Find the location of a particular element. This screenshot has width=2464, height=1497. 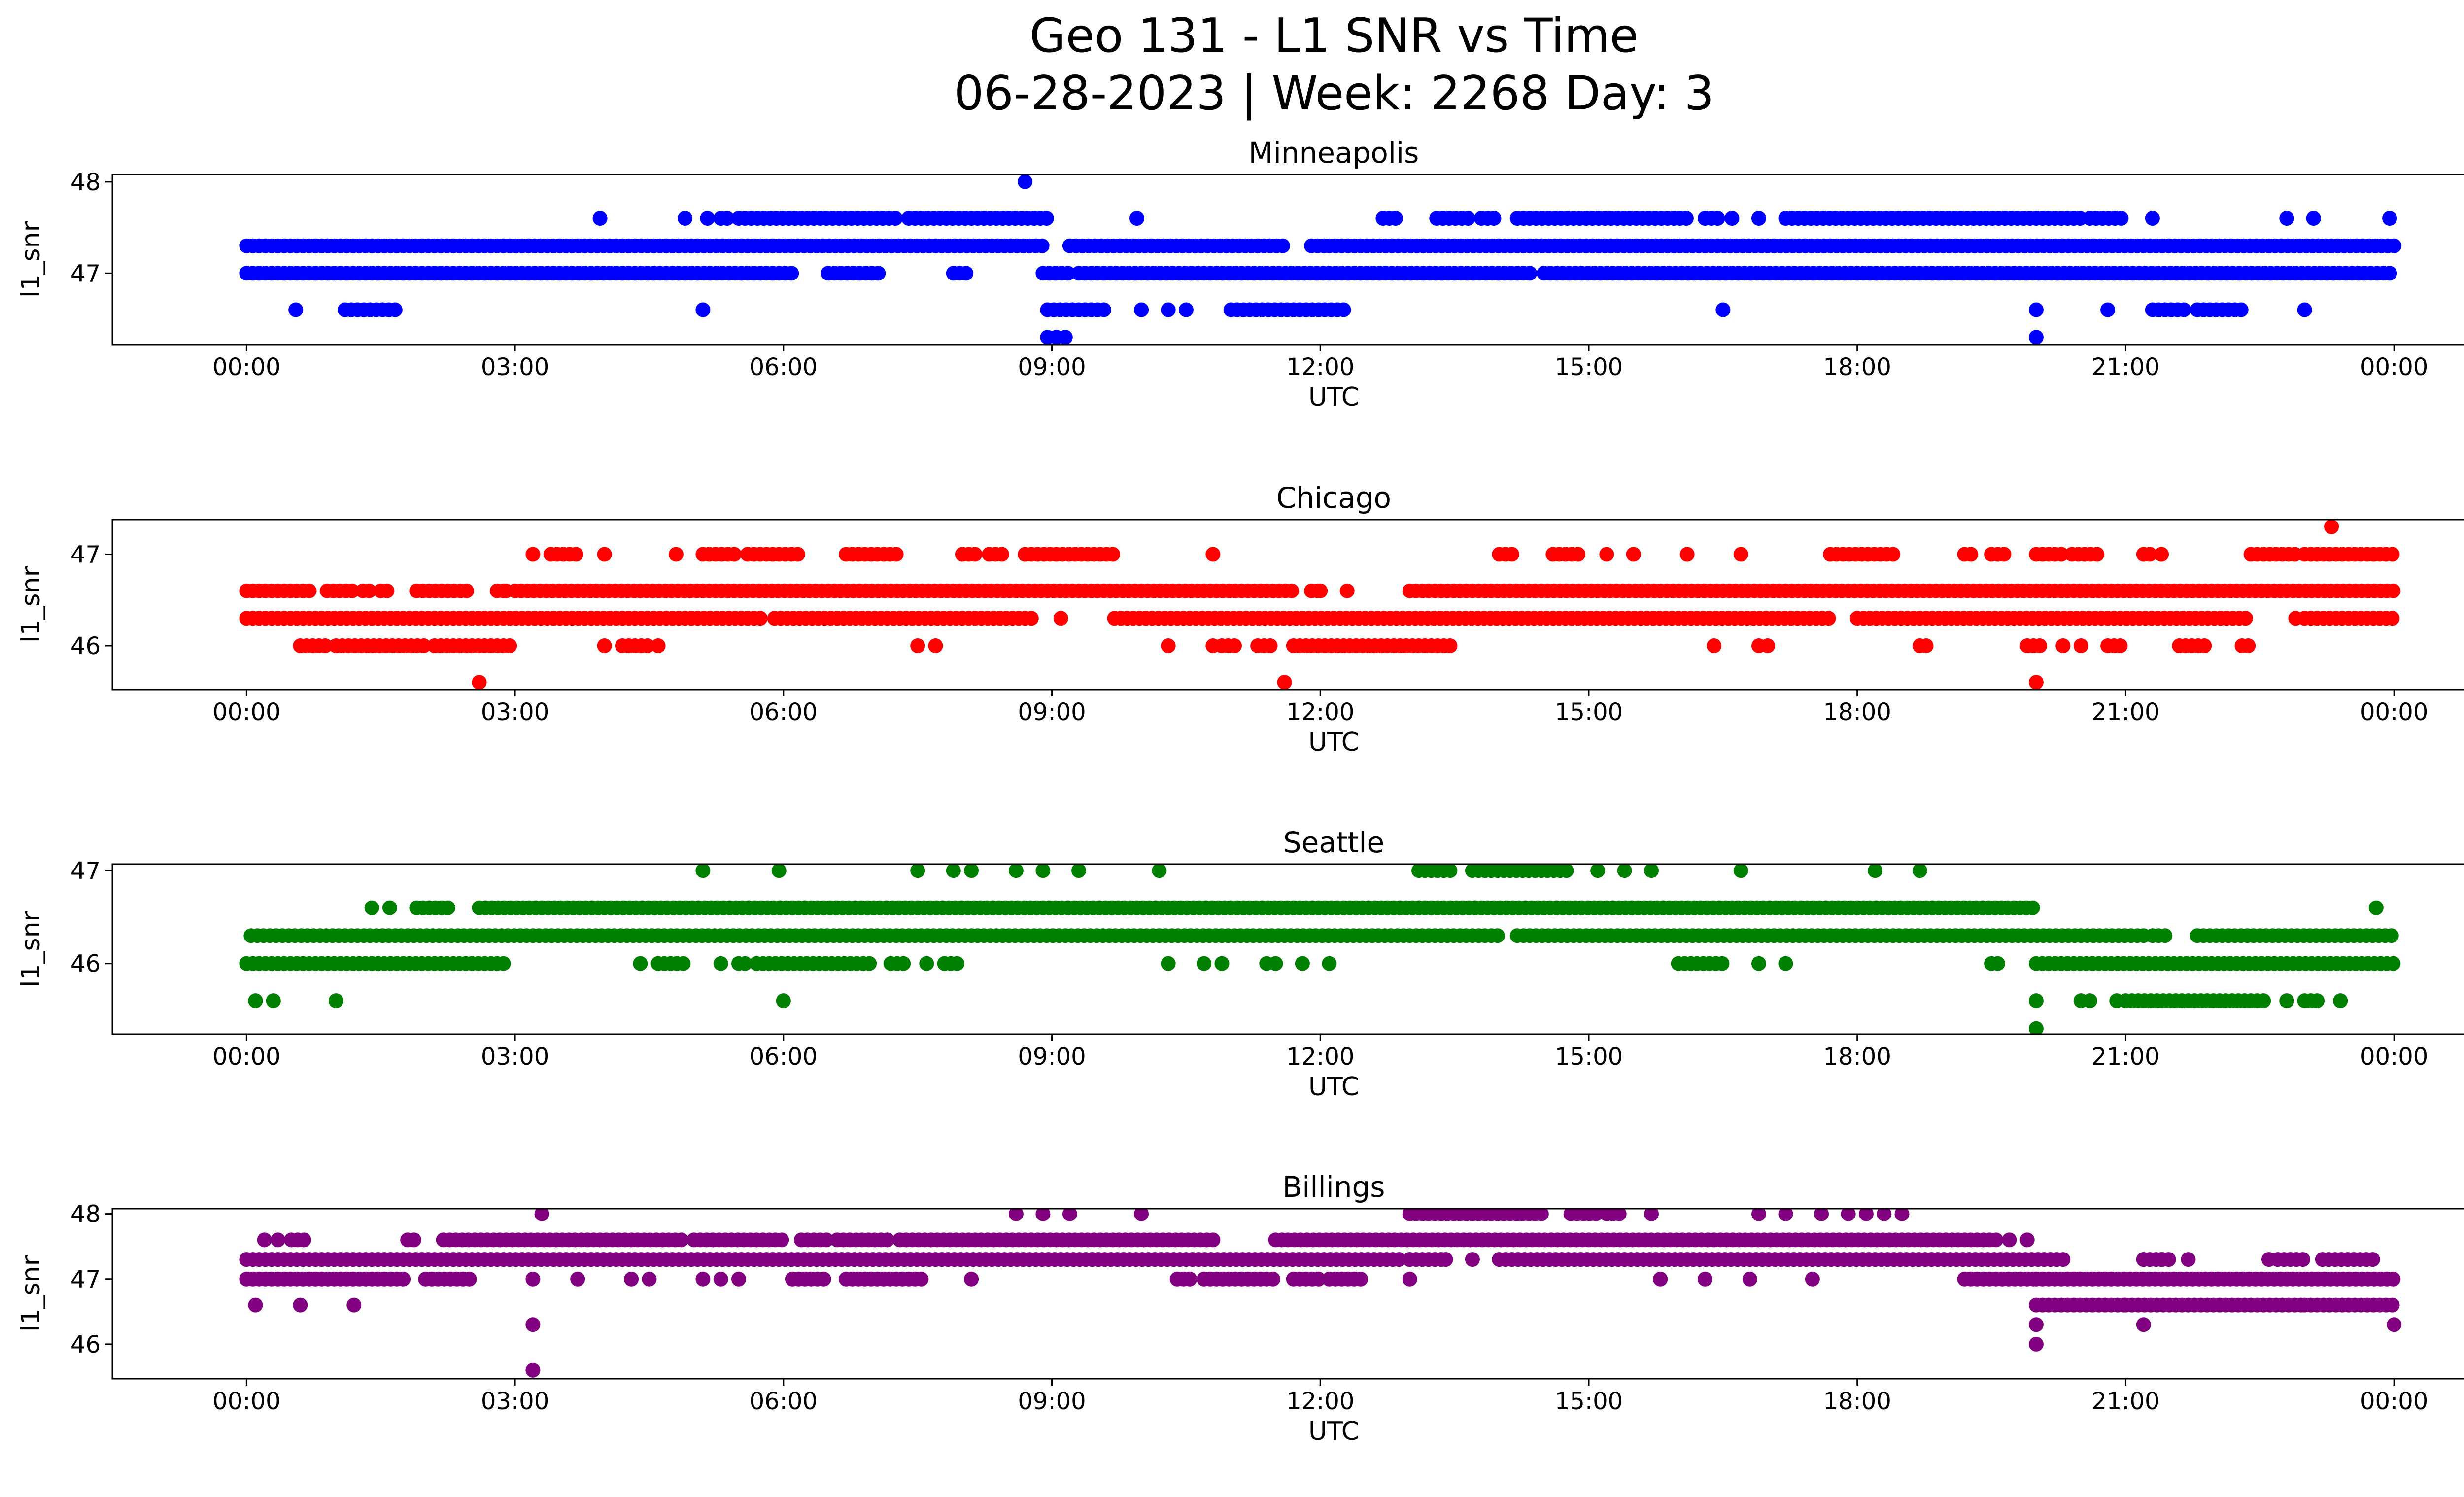

subplot-title: Chicago is located at coordinates (1333, 498).